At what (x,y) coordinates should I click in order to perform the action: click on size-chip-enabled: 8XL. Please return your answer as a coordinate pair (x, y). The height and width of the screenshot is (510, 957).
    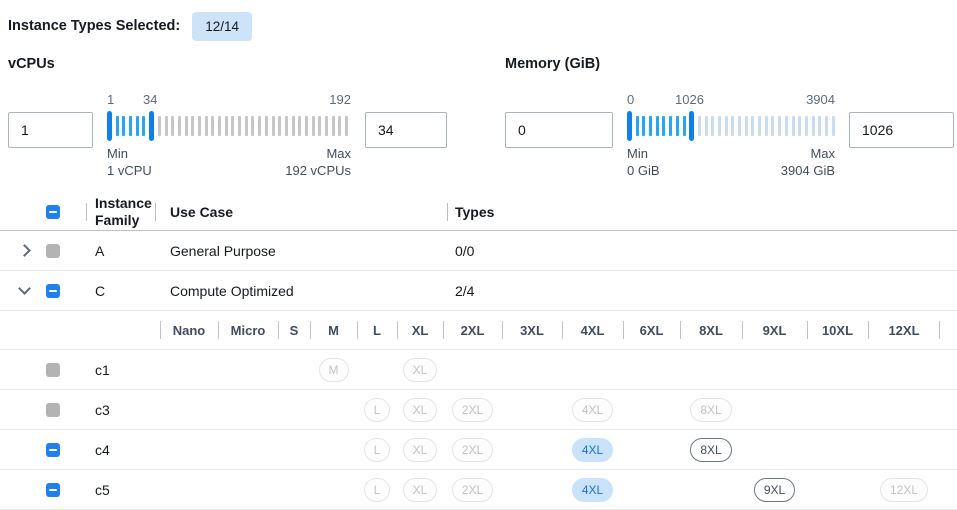
    Looking at the image, I should click on (711, 449).